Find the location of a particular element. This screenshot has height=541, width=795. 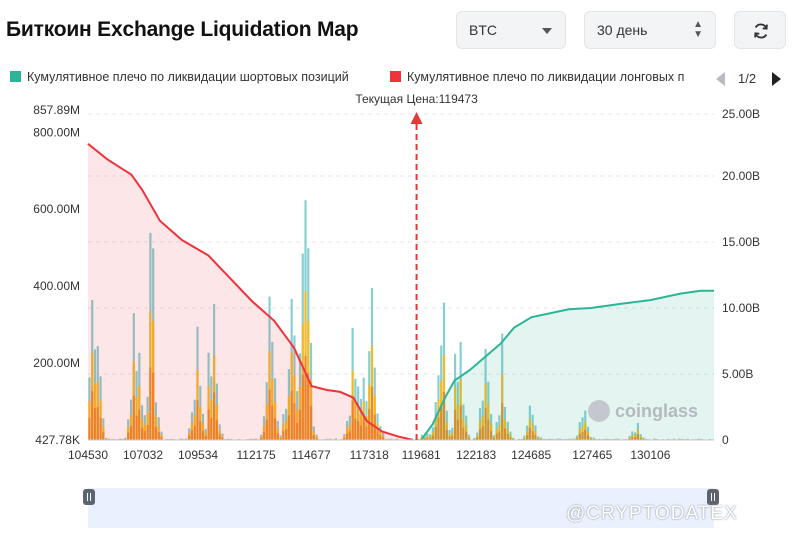

y-right-tick-label: 25.00B is located at coordinates (741, 114).